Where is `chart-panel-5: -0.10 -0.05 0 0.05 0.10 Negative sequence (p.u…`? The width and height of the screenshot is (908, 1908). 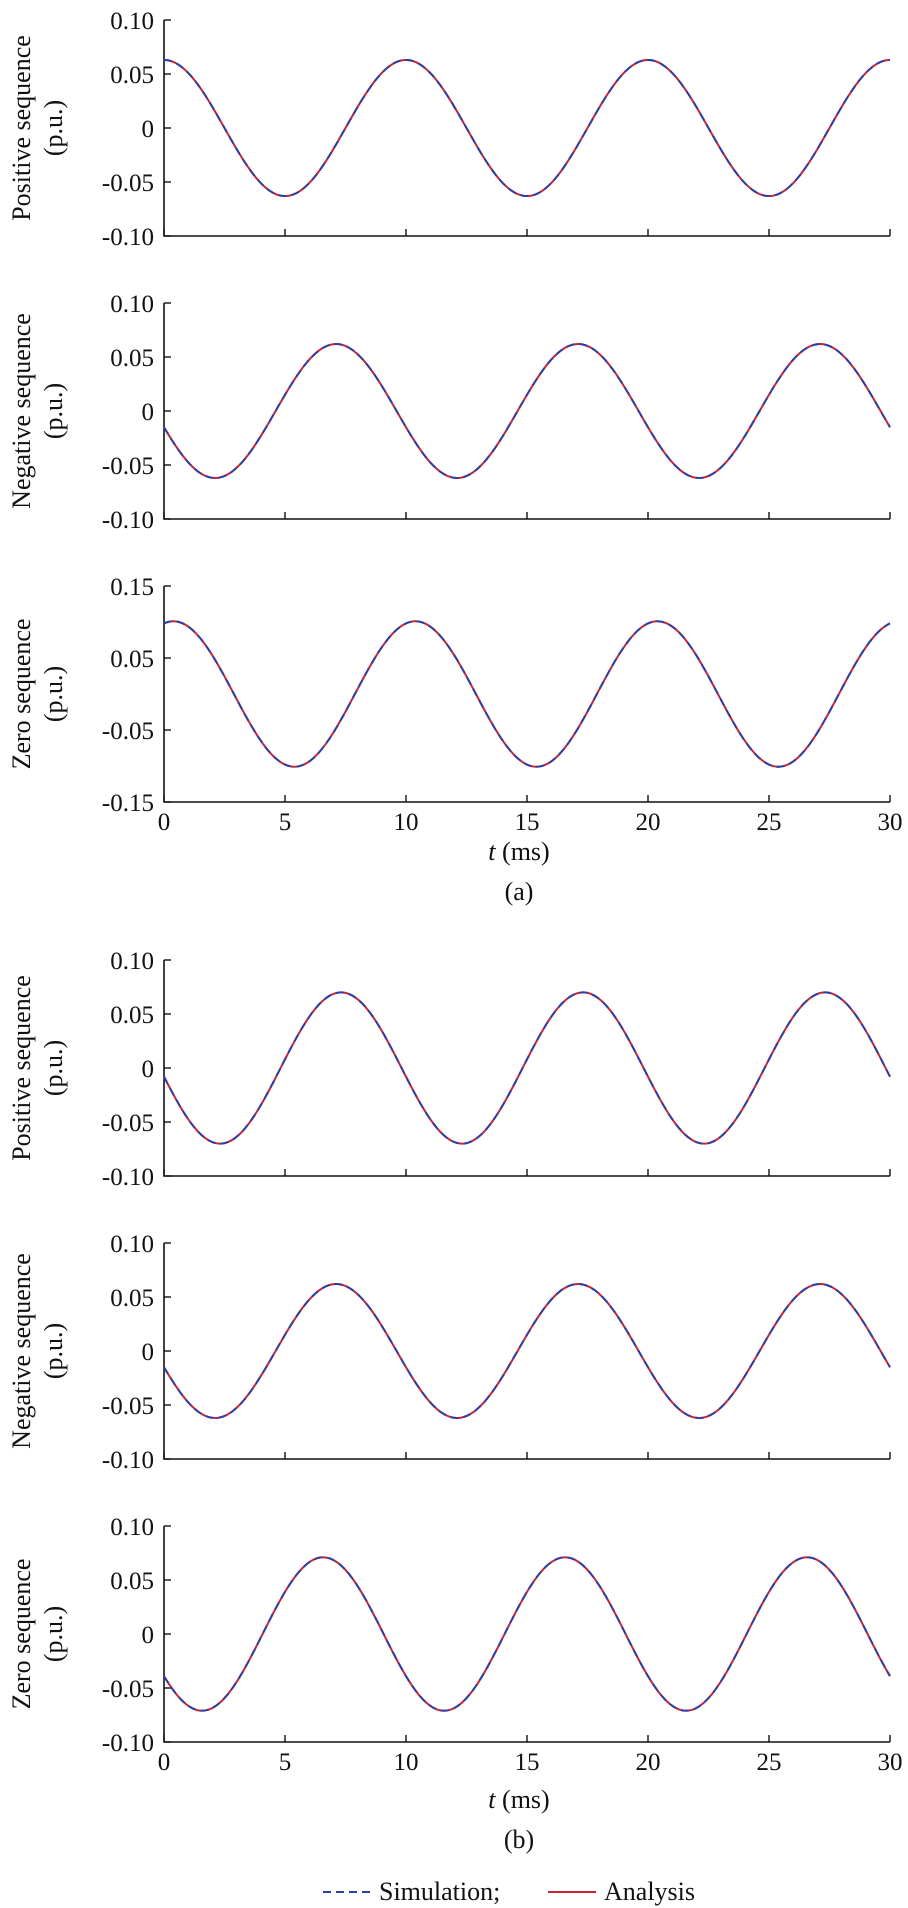
chart-panel-5: -0.10 -0.05 0 0.05 0.10 Negative sequence (p.u… is located at coordinates (449, 1352).